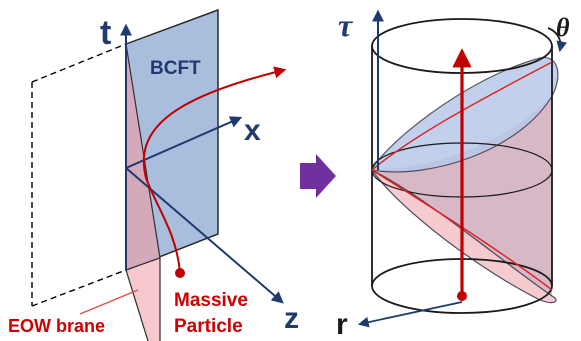 The width and height of the screenshot is (581, 341). I want to click on eow-brane-label: EOW brane, so click(56, 326).